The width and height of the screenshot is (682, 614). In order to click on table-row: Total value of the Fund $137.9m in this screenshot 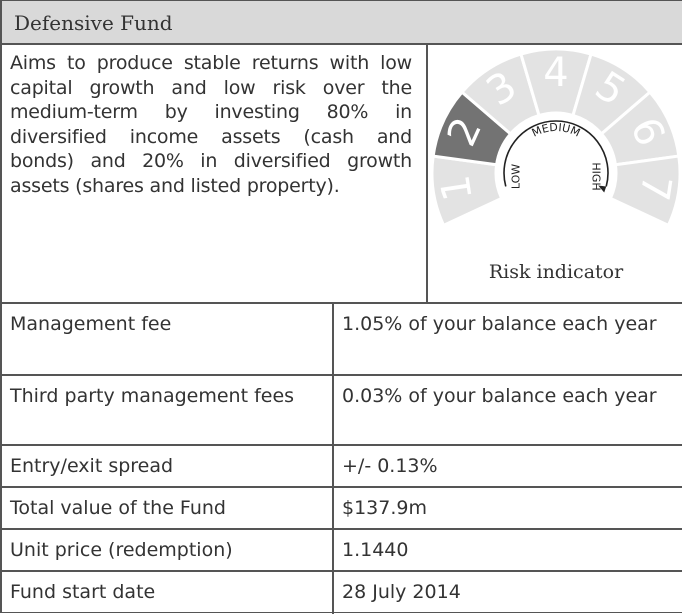, I will do `click(342, 509)`.